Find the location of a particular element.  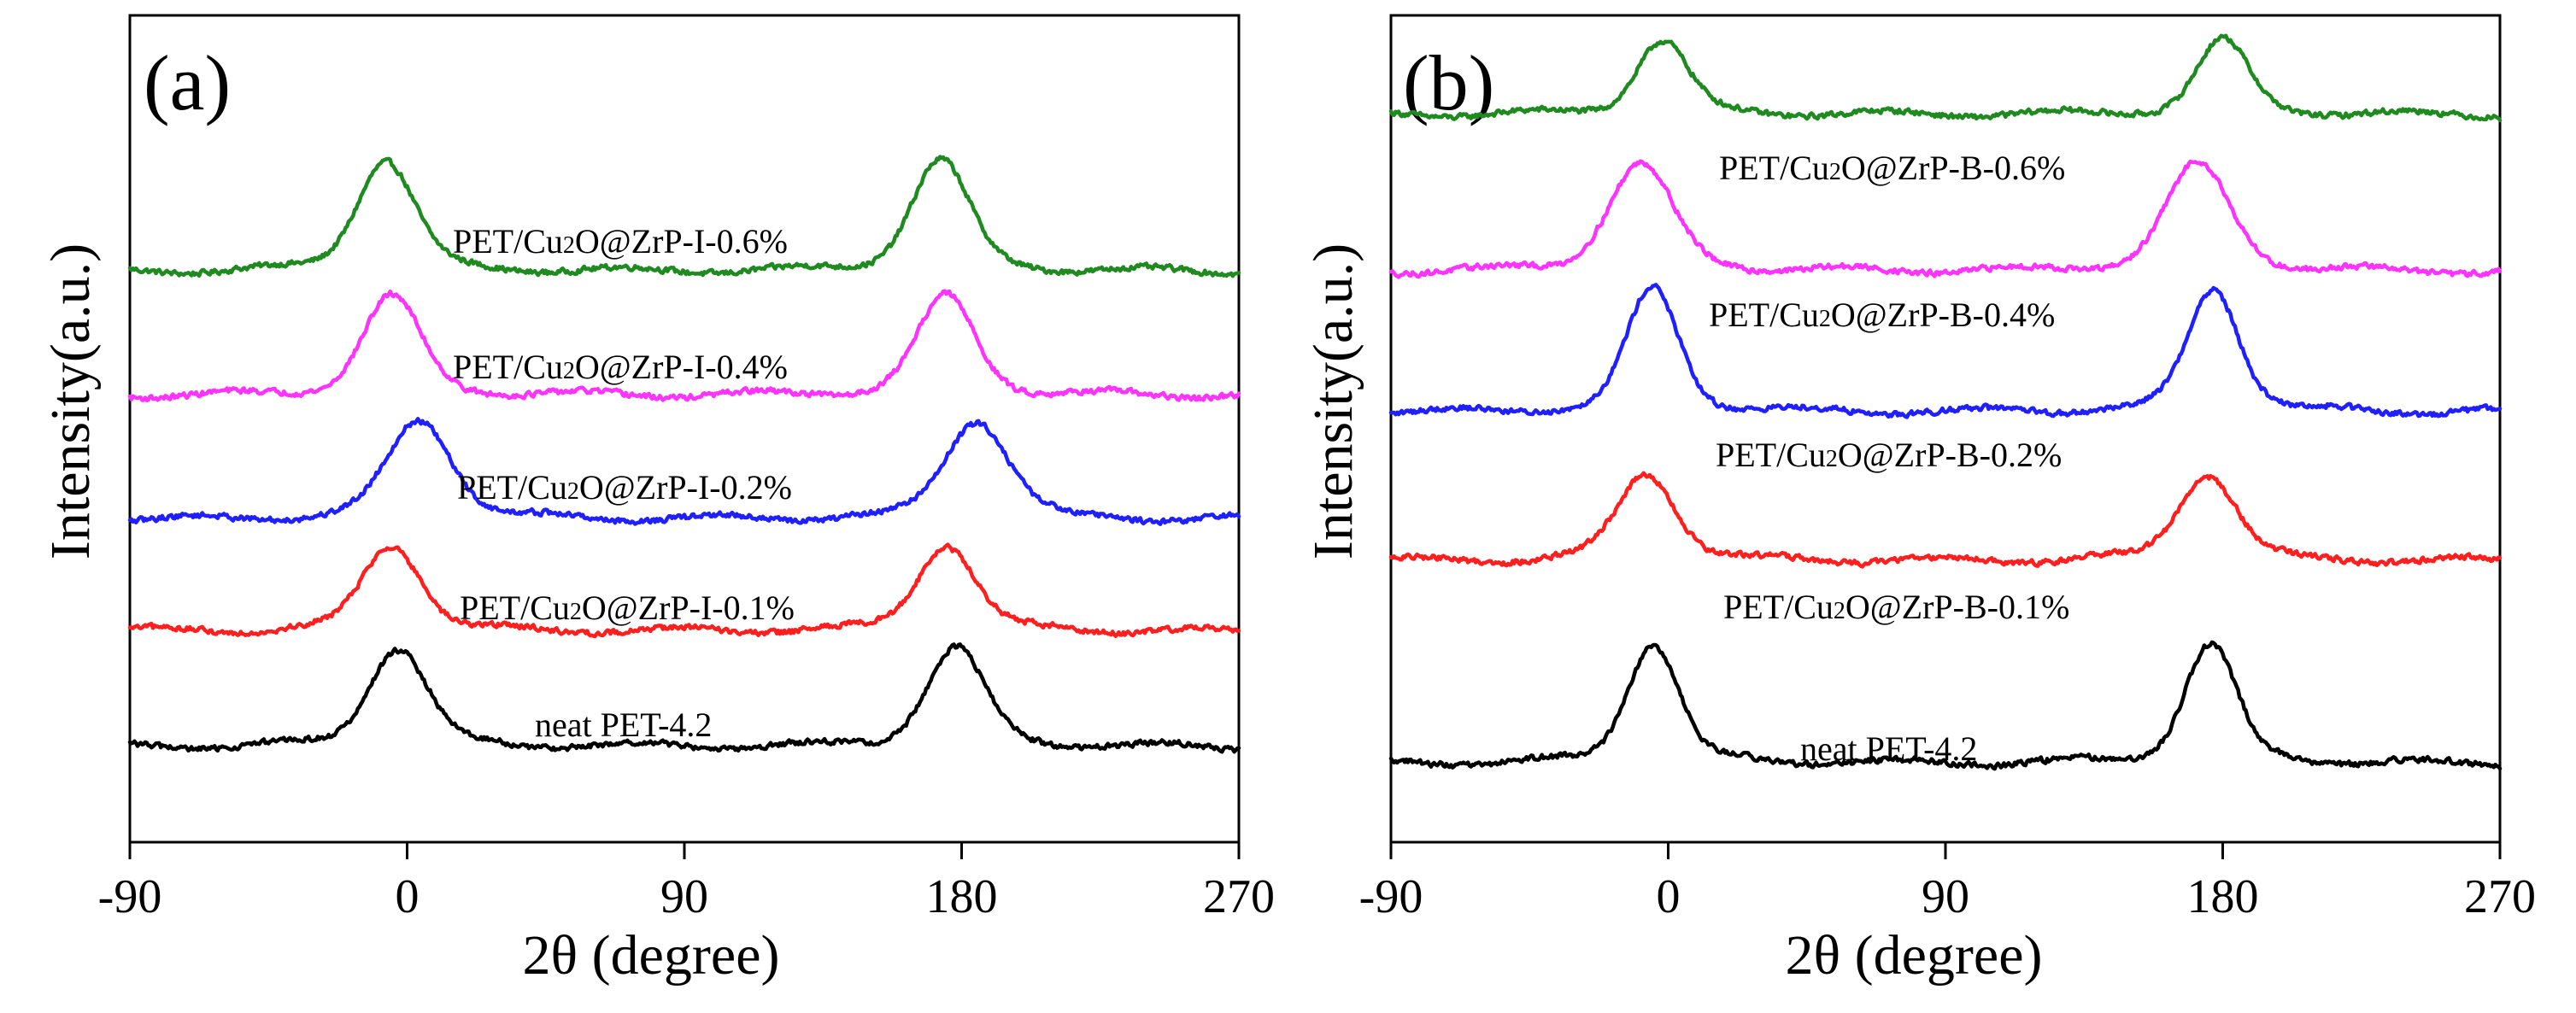

curve-b-0-4pct is located at coordinates (1945, 219).